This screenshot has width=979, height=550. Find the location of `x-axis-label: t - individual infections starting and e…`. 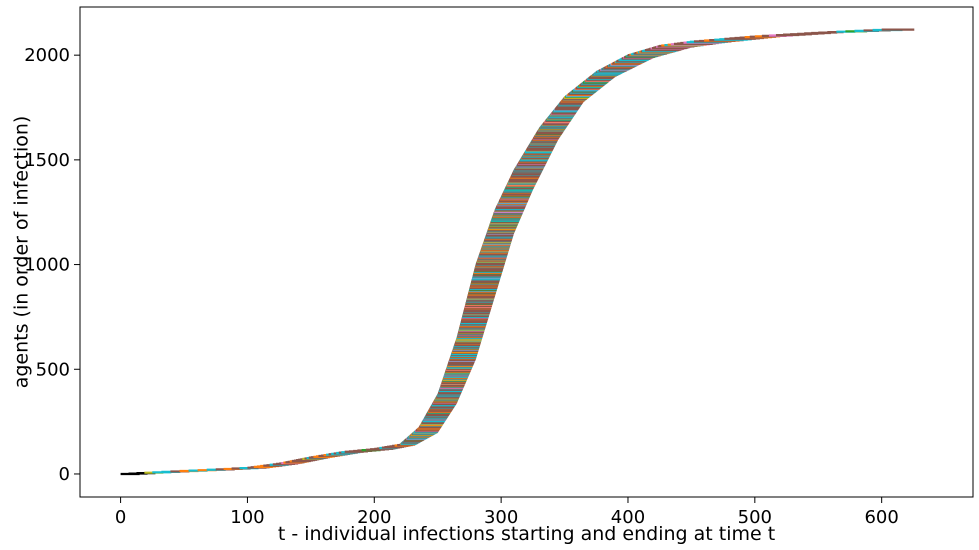

x-axis-label: t - individual infections starting and e… is located at coordinates (526, 534).